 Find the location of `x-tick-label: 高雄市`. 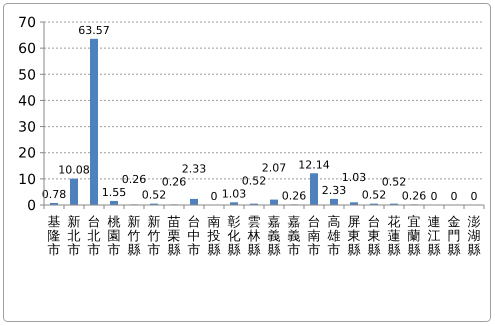

x-tick-label: 高雄市 is located at coordinates (333, 236).